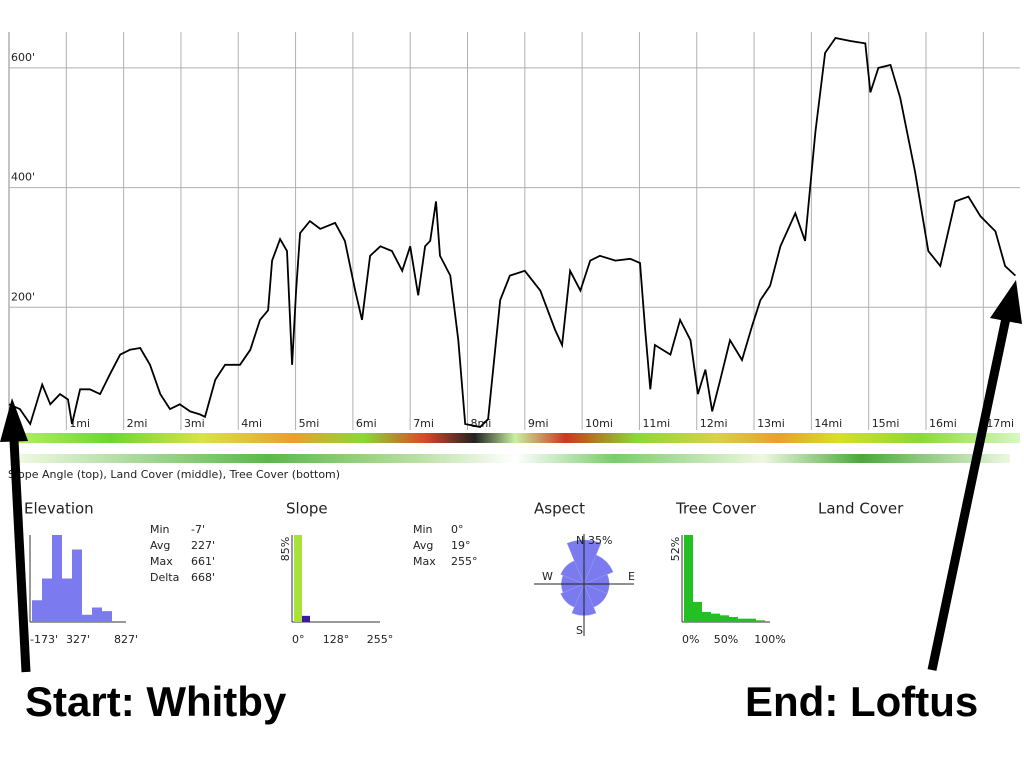  Describe the element at coordinates (79, 423) in the screenshot. I see `x-tick-label: 1mi` at that location.